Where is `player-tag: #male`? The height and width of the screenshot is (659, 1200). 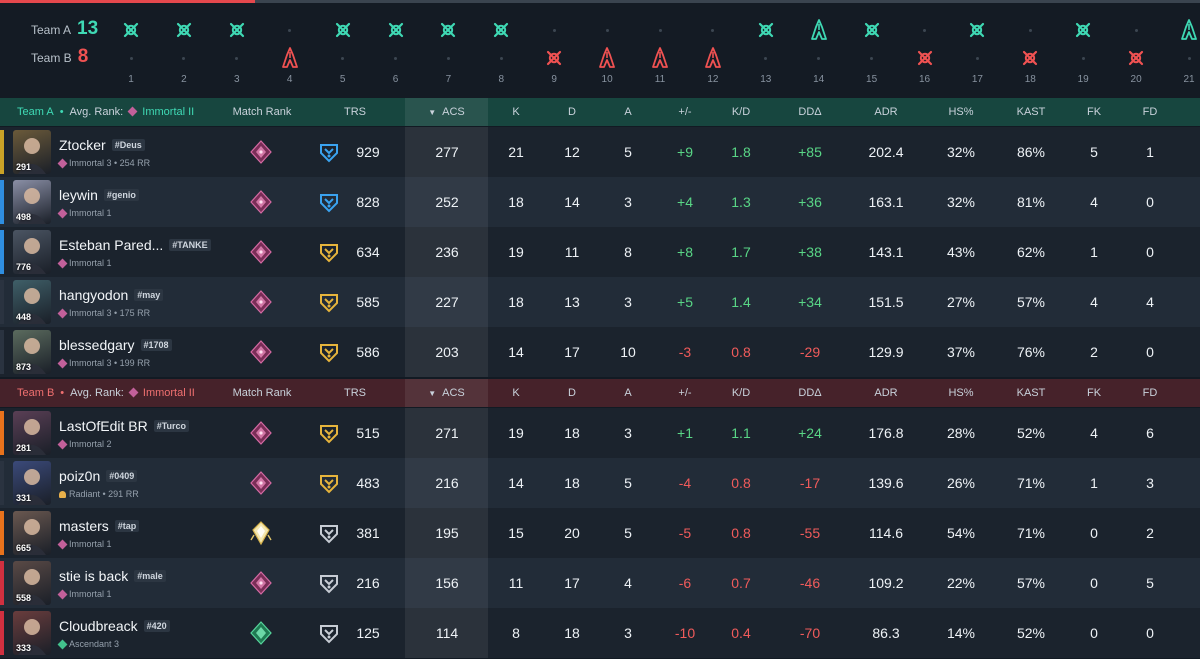
player-tag: #male is located at coordinates (150, 576).